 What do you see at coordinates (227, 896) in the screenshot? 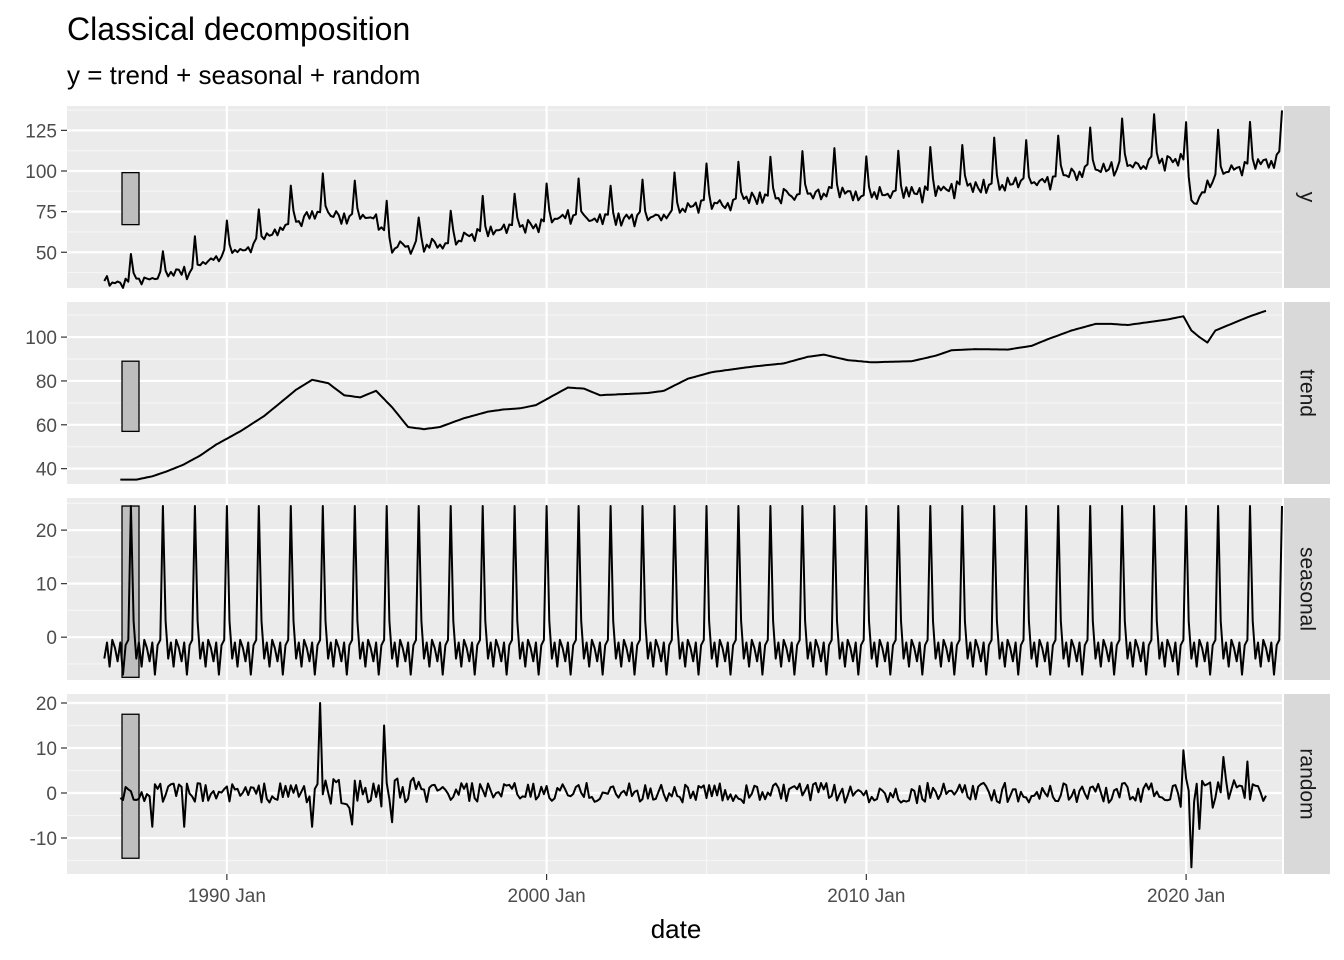
I see `x-tick-label: 1990 Jan` at bounding box center [227, 896].